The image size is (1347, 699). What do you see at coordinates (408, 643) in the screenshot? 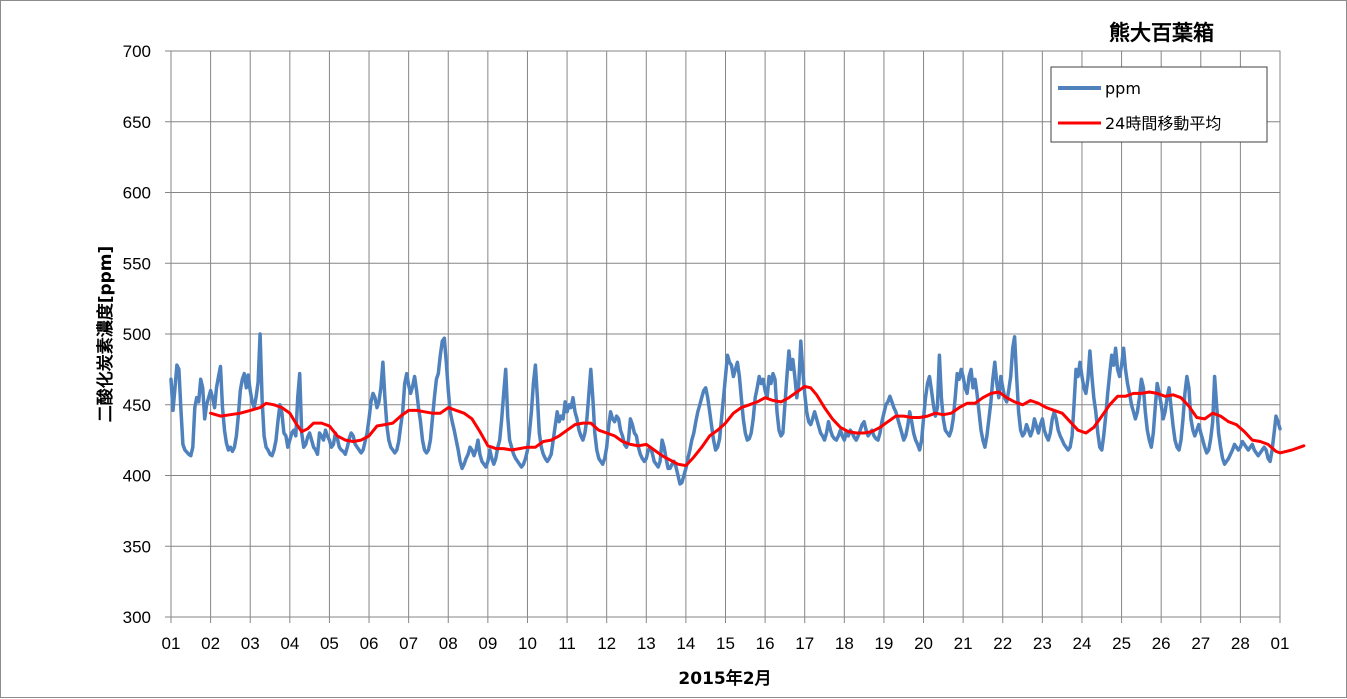
I see `x-tick-label: 07` at bounding box center [408, 643].